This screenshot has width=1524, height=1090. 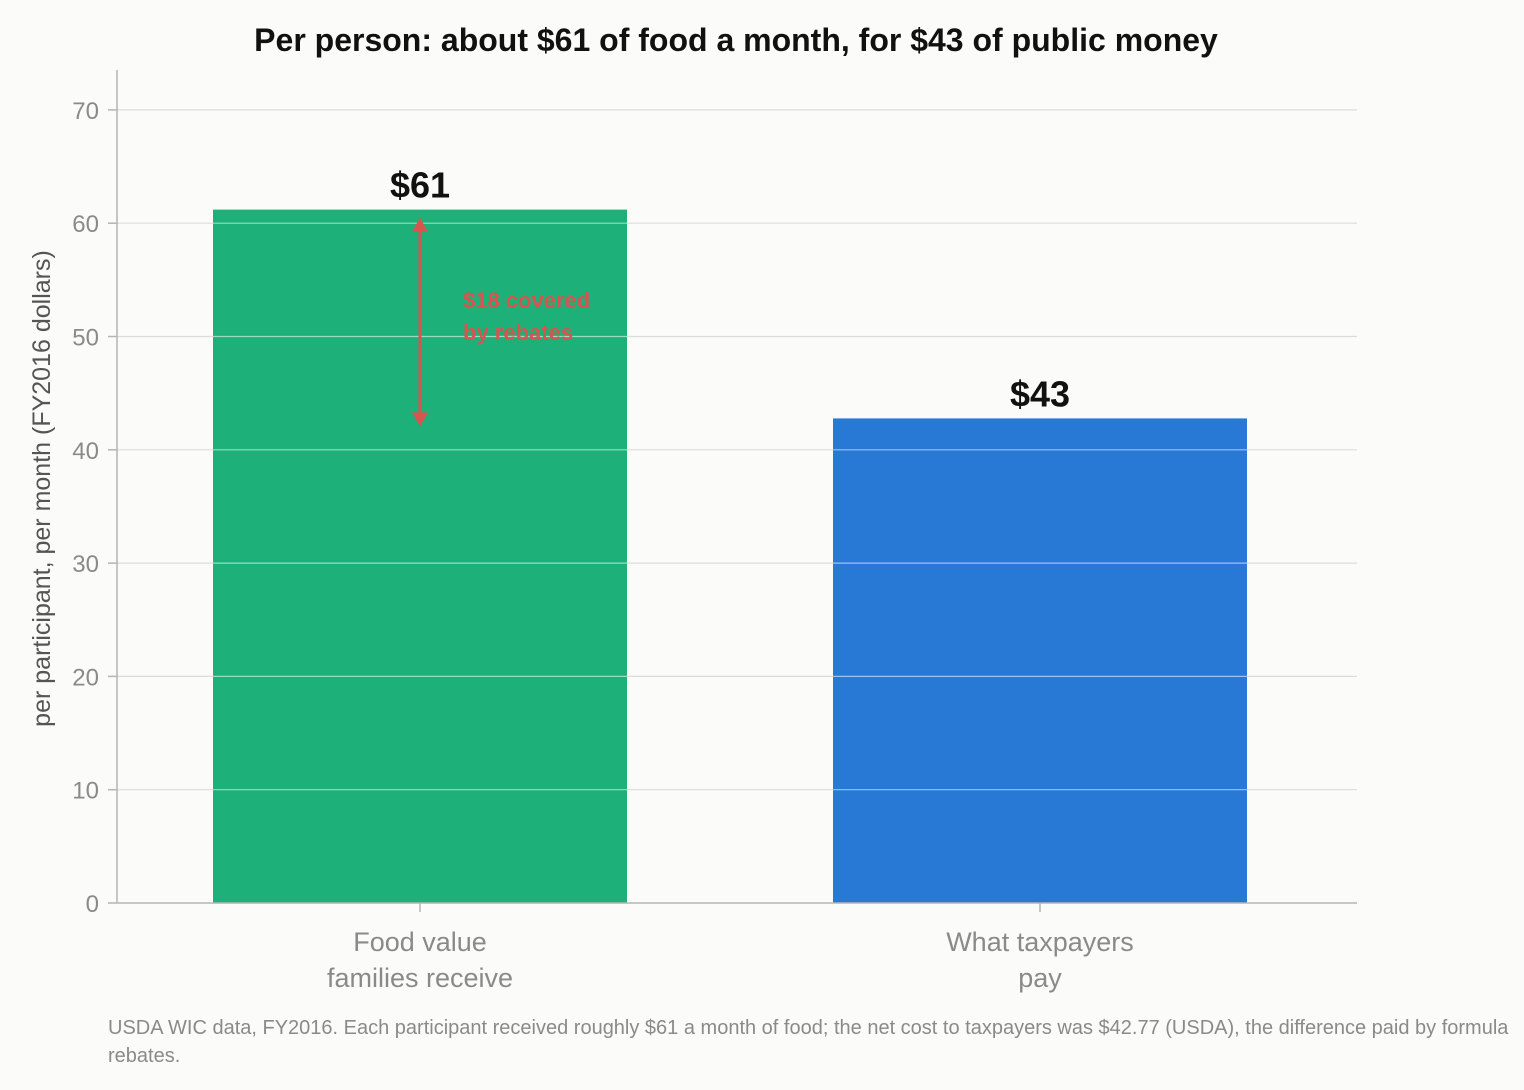 What do you see at coordinates (420, 185) in the screenshot?
I see `data-label: $61` at bounding box center [420, 185].